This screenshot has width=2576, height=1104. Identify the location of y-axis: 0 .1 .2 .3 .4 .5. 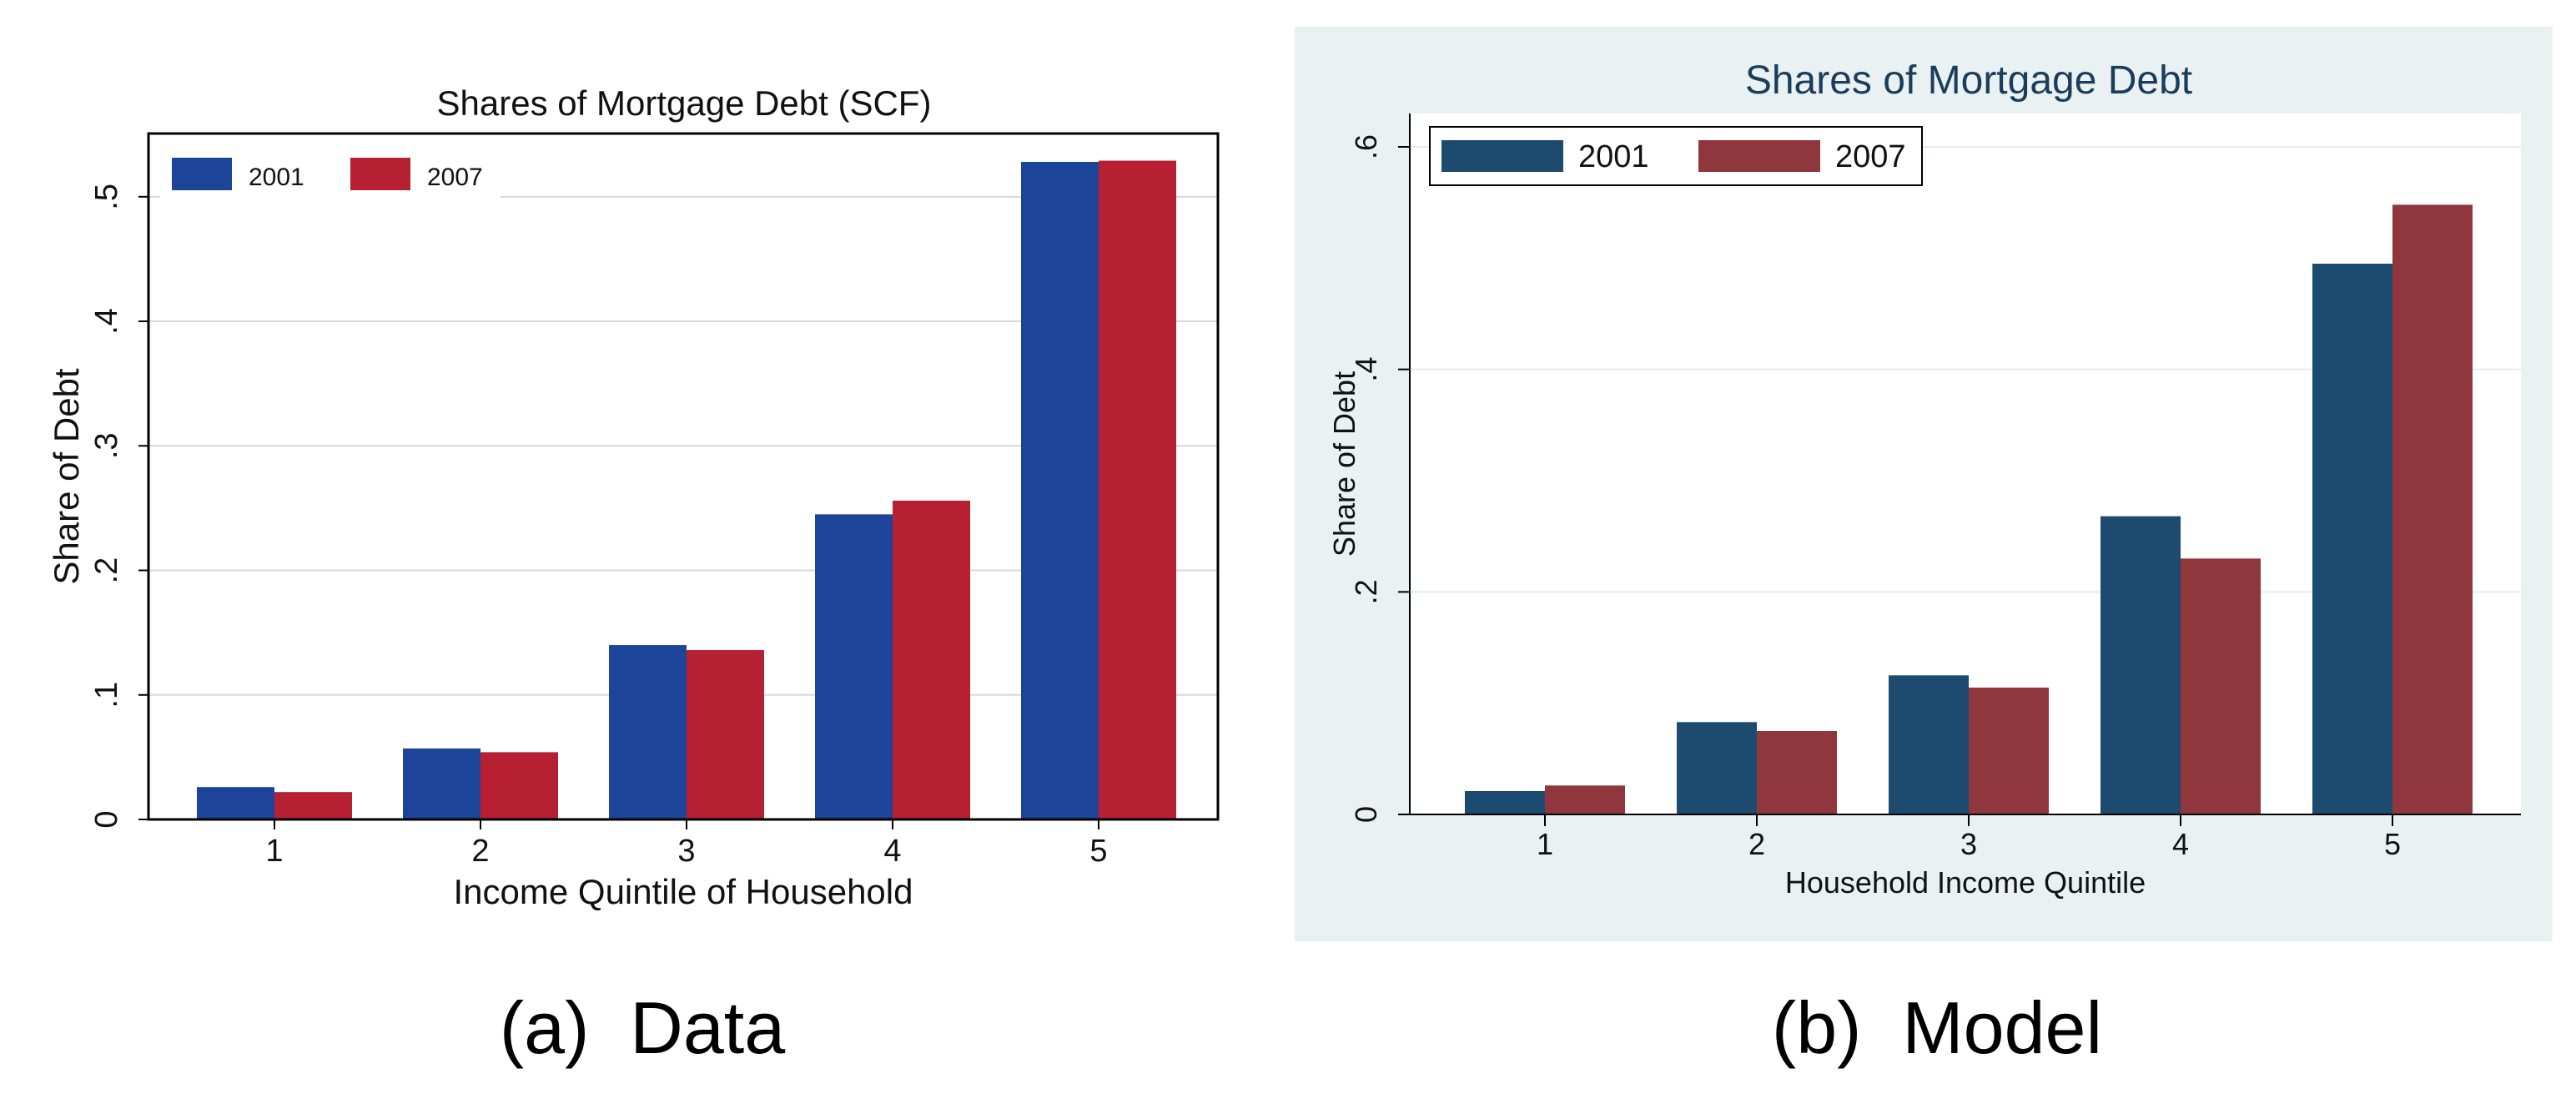
(118, 507).